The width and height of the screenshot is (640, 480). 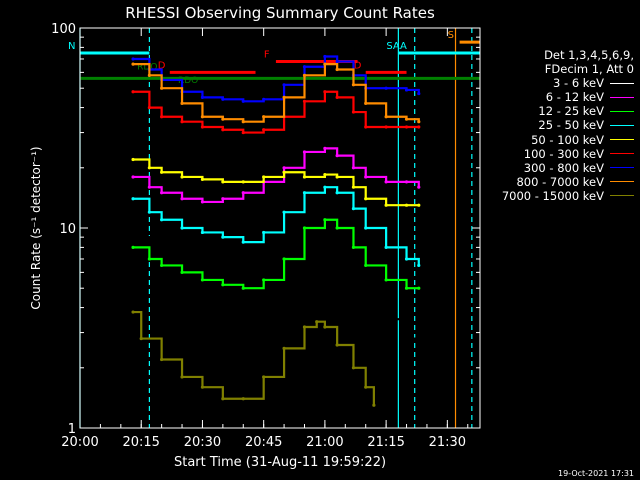 What do you see at coordinates (589, 55) in the screenshot?
I see `legend-header-line-1: Det 1,3,4,5,6,9,` at bounding box center [589, 55].